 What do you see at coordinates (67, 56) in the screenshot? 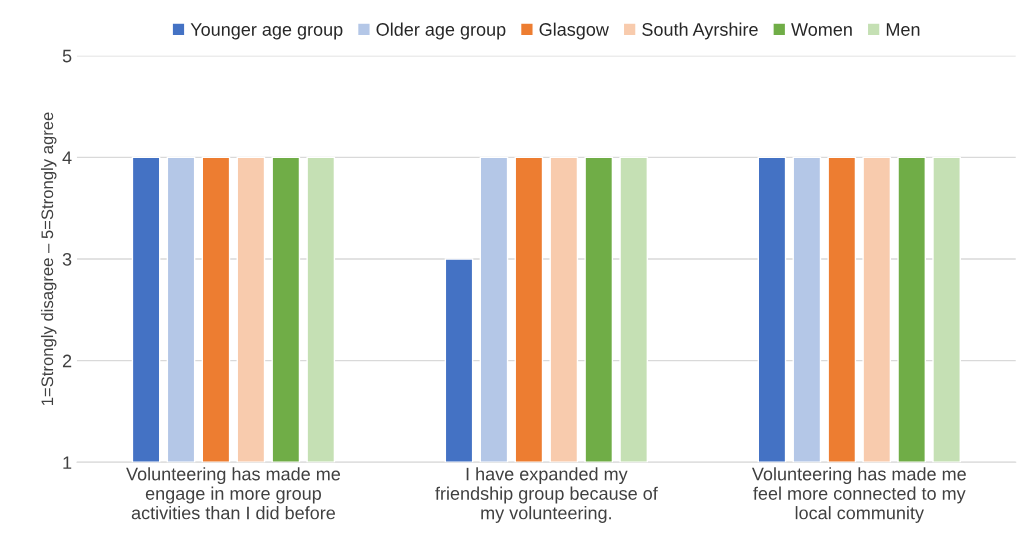
I see `y-tick-label: 5` at bounding box center [67, 56].